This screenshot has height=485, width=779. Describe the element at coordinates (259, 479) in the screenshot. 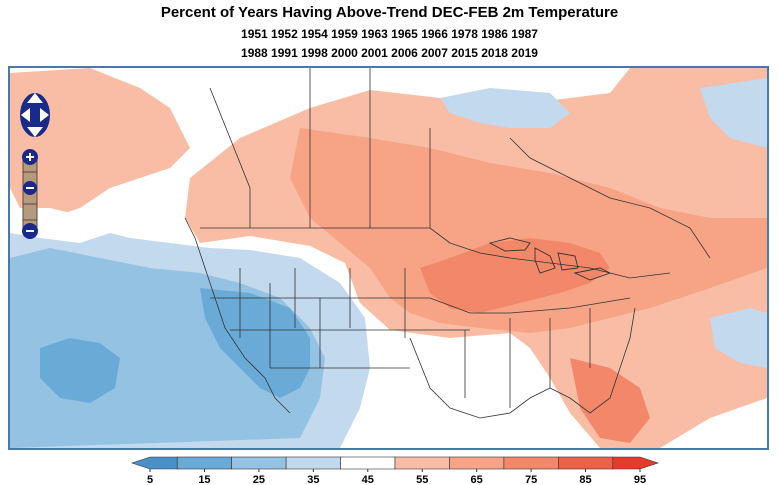

I see `colorbar-tick-label: 25` at that location.